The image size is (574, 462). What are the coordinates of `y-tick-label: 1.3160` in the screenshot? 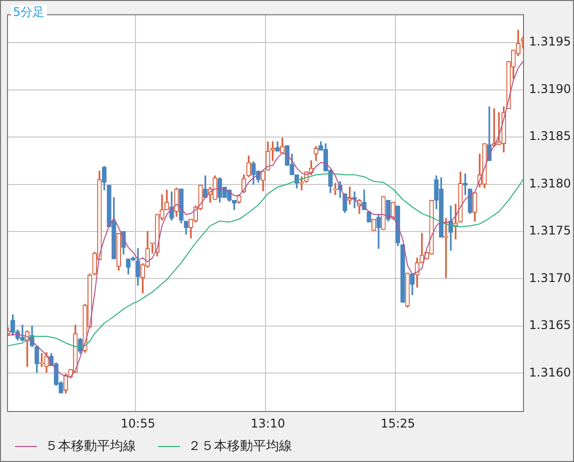 It's located at (550, 372).